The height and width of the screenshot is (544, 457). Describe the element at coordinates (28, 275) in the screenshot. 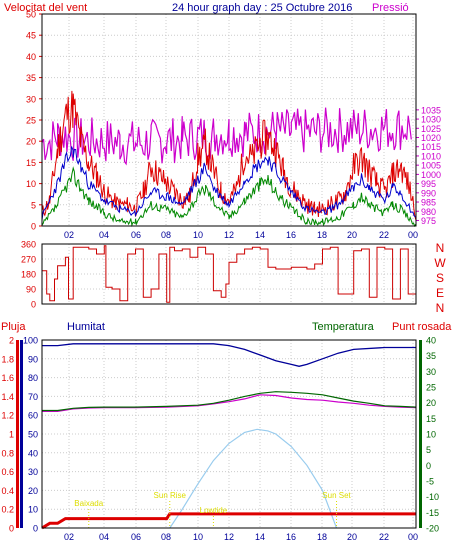

I see `direction-tick-label: 180` at that location.